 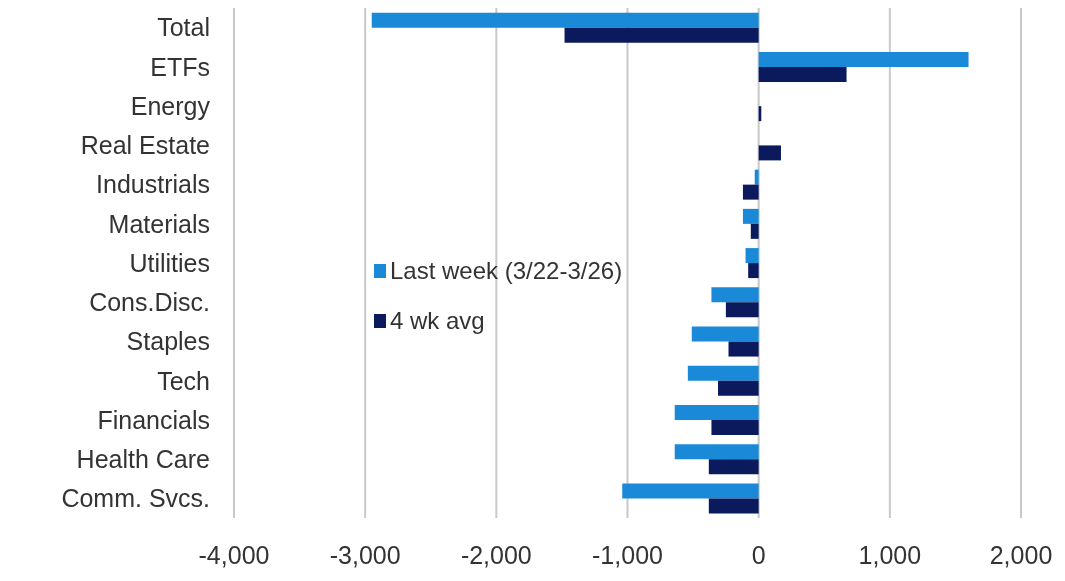 What do you see at coordinates (159, 223) in the screenshot?
I see `y-tick-label: Materials` at bounding box center [159, 223].